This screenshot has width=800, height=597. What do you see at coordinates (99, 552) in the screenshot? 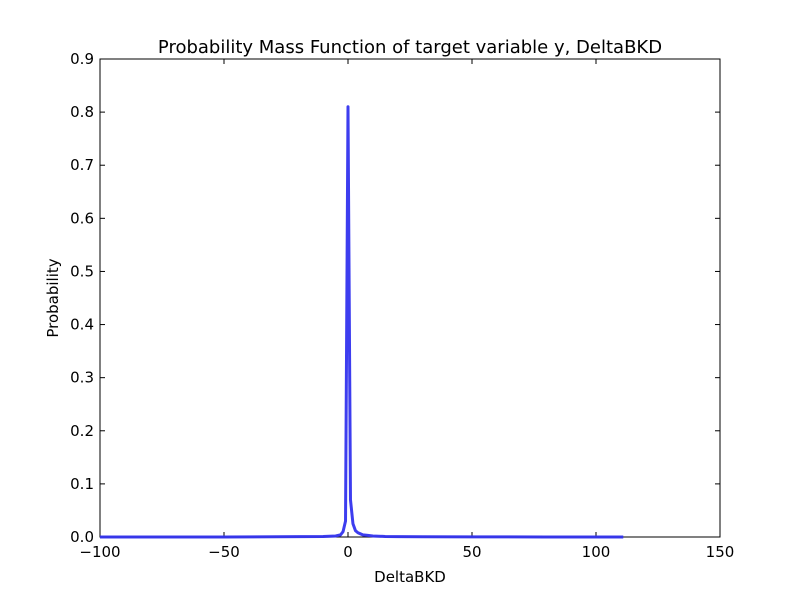
I see `x-tick-label: −100` at bounding box center [99, 552].